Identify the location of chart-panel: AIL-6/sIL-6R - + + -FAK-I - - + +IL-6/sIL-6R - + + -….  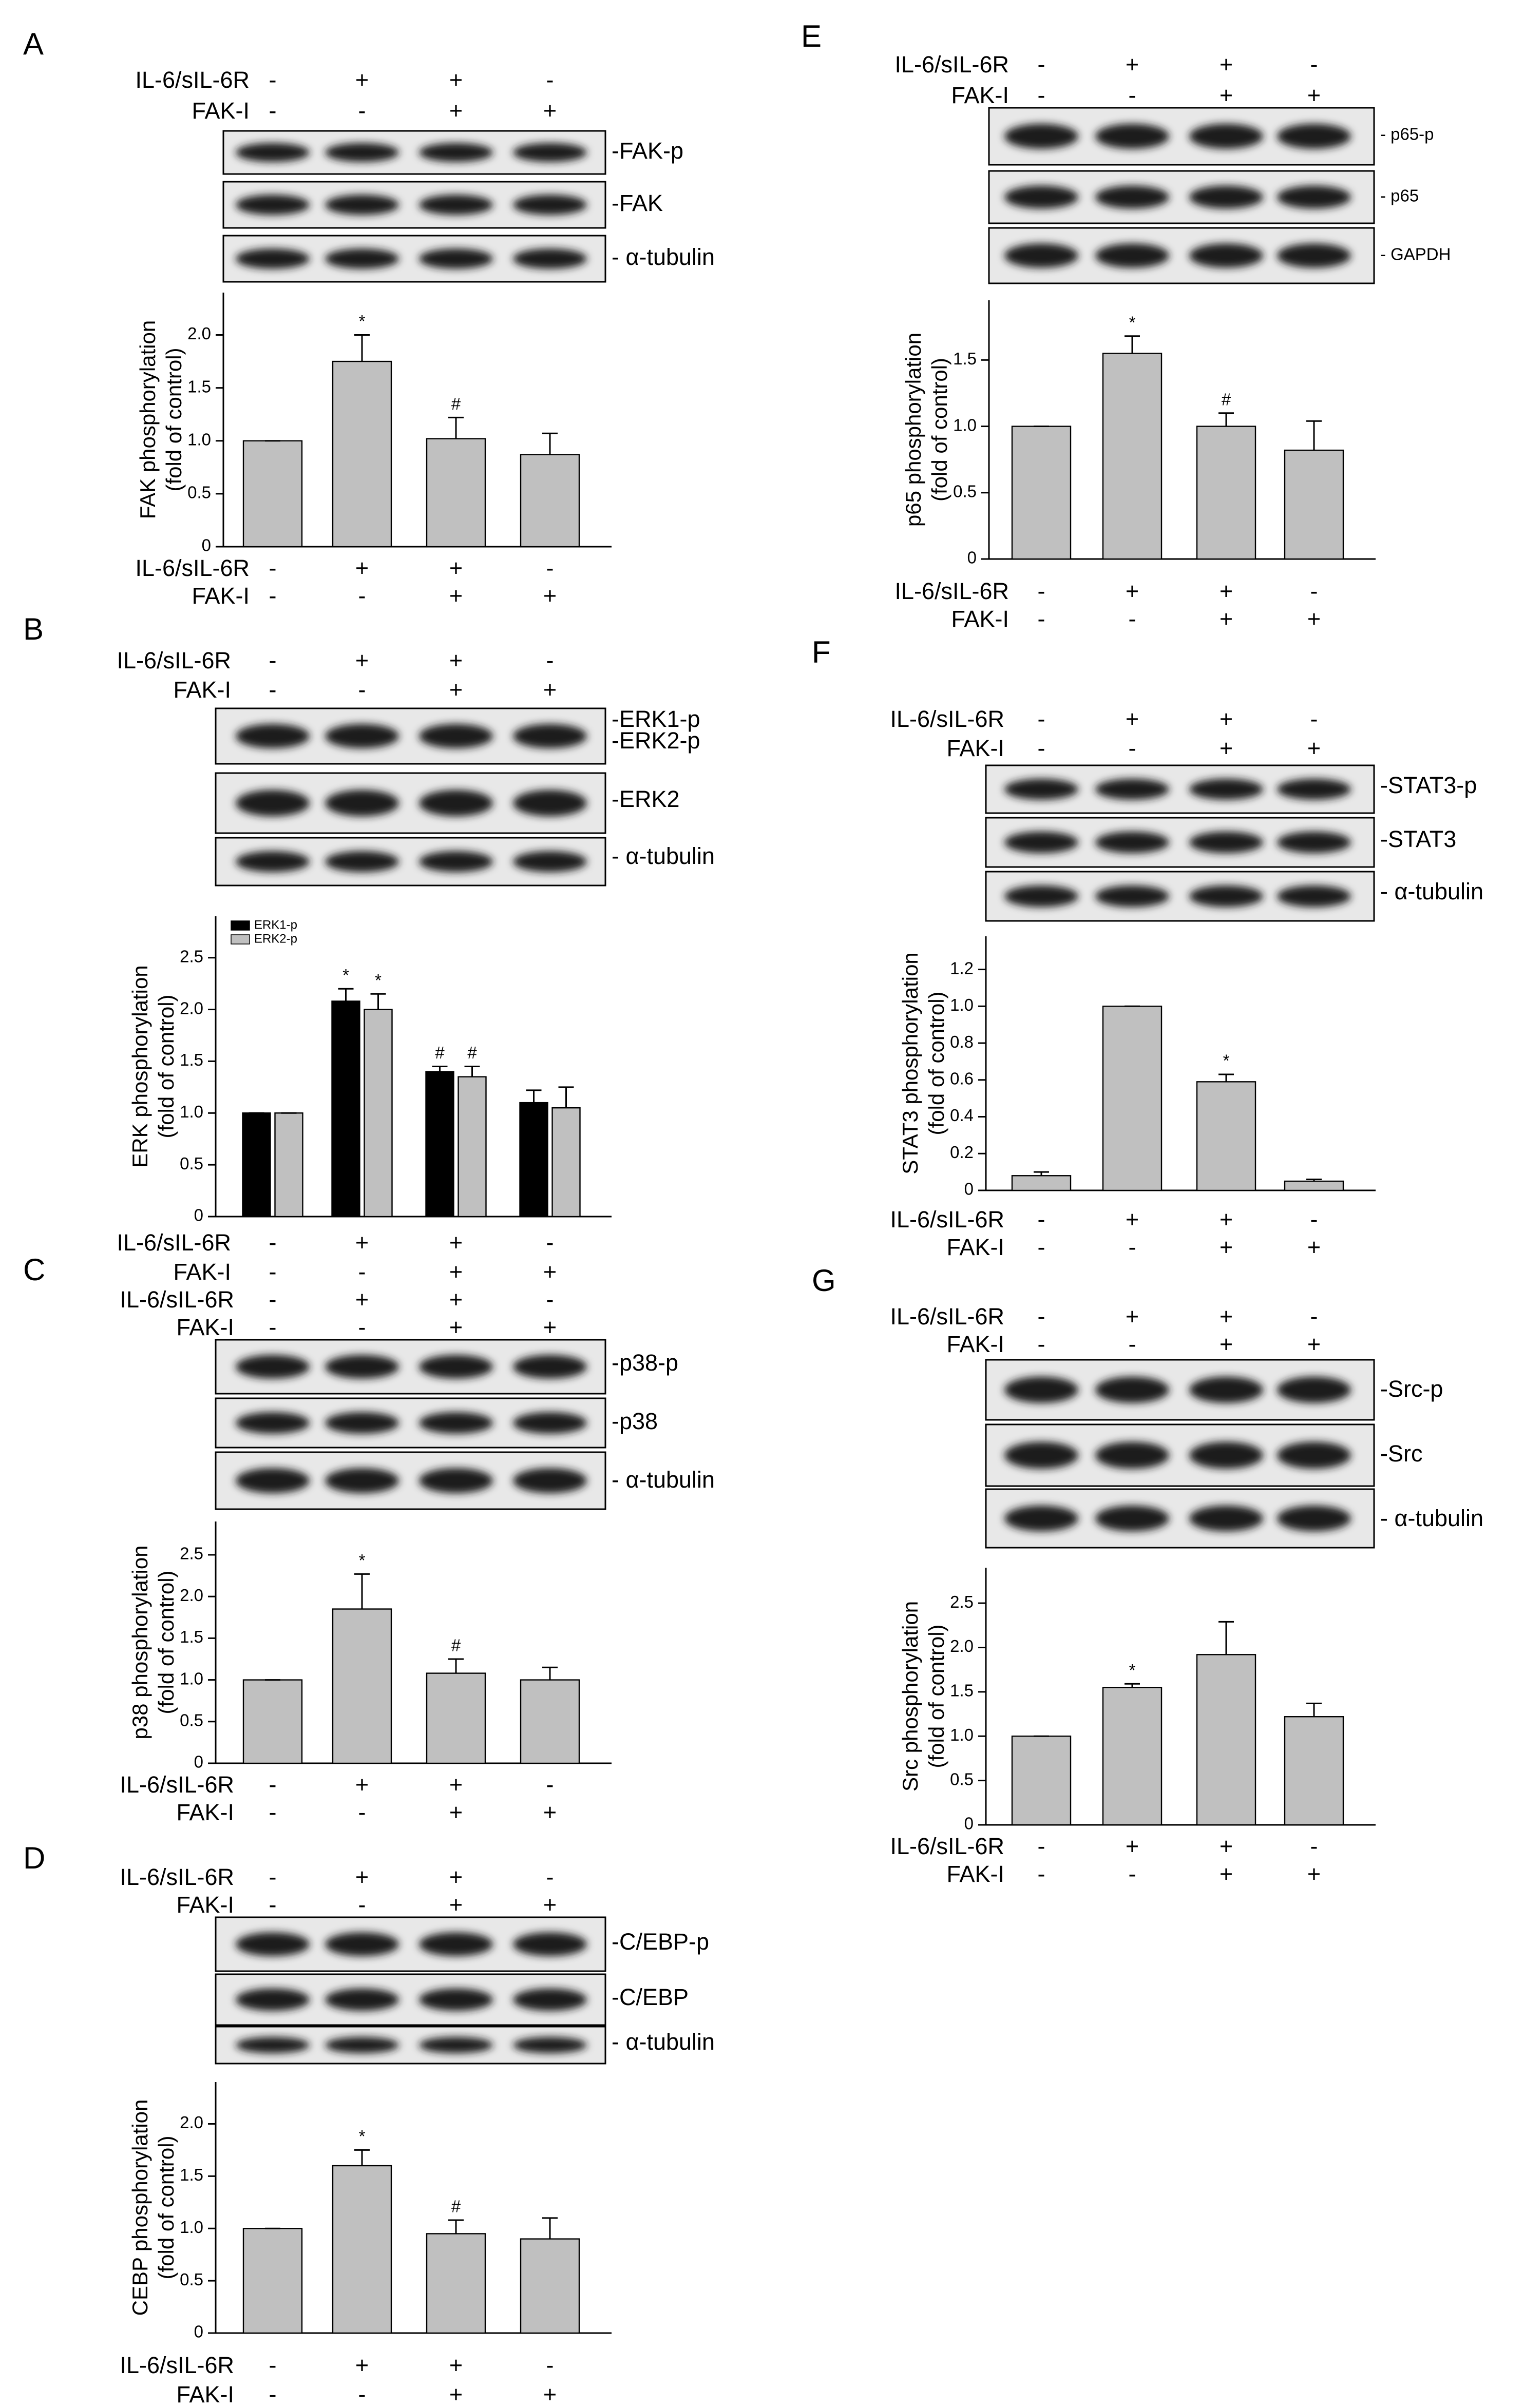
(369, 318).